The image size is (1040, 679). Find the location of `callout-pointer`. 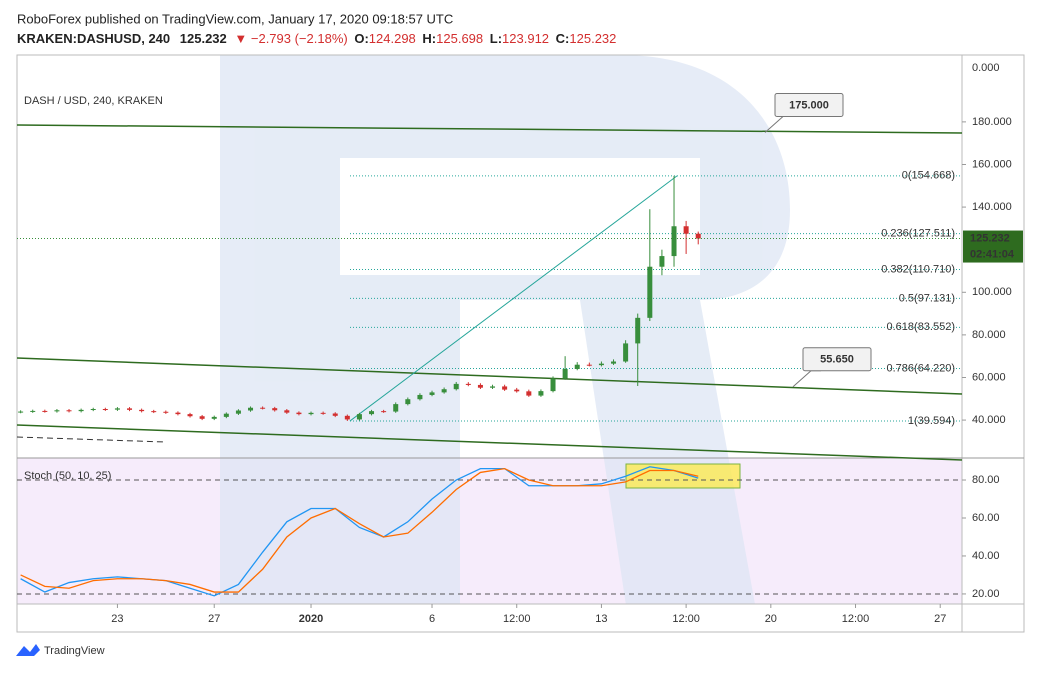

callout-pointer is located at coordinates (806, 379).